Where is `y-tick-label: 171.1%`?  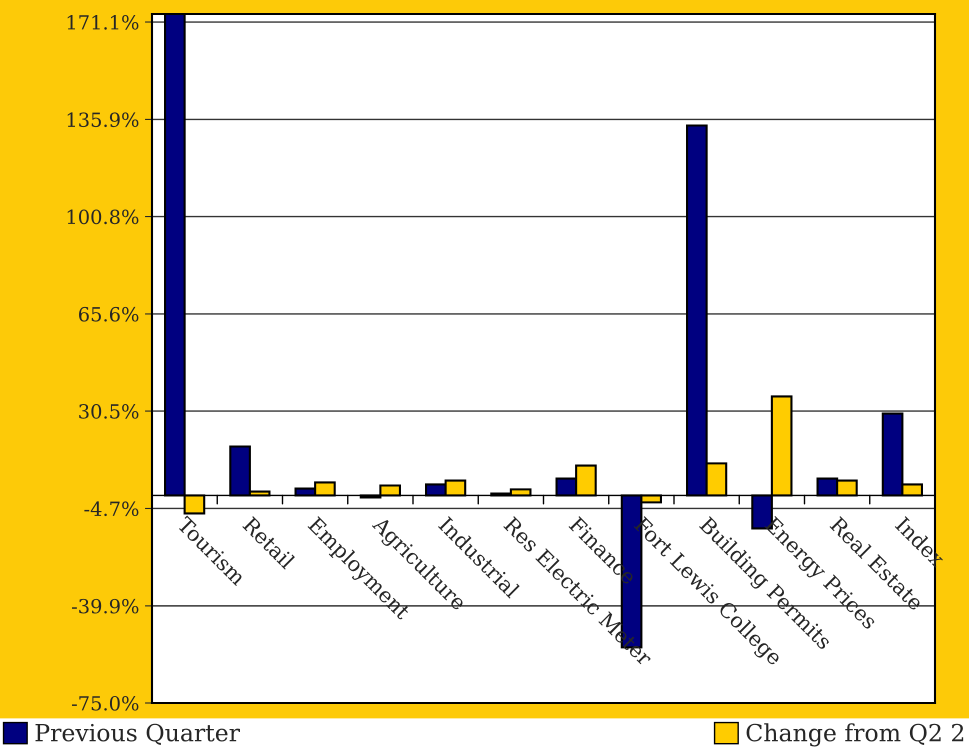
y-tick-label: 171.1% is located at coordinates (103, 22).